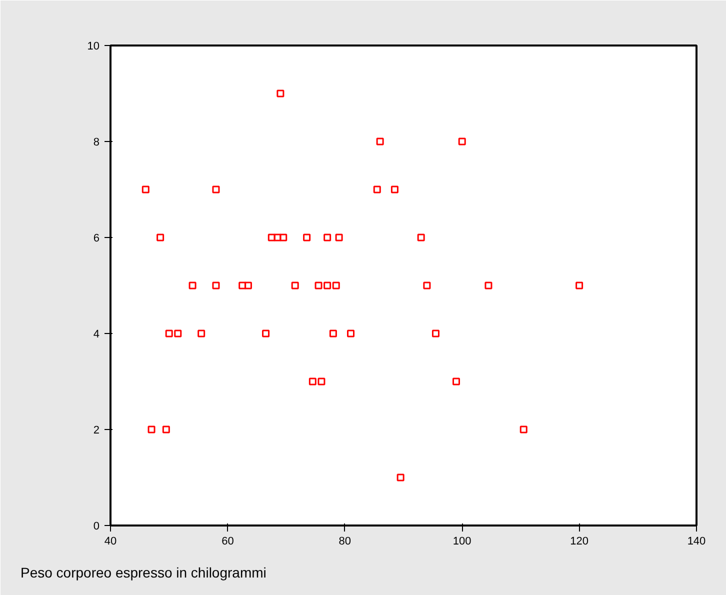 This screenshot has height=595, width=726. Describe the element at coordinates (96, 430) in the screenshot. I see `y-tick-label: 2` at that location.